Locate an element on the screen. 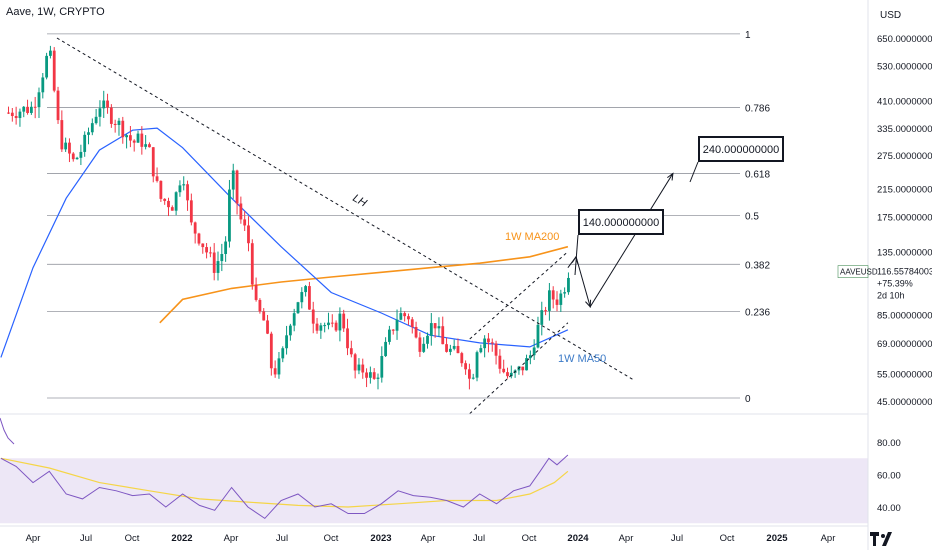 This screenshot has width=932, height=550. currency-label: USD is located at coordinates (891, 15).